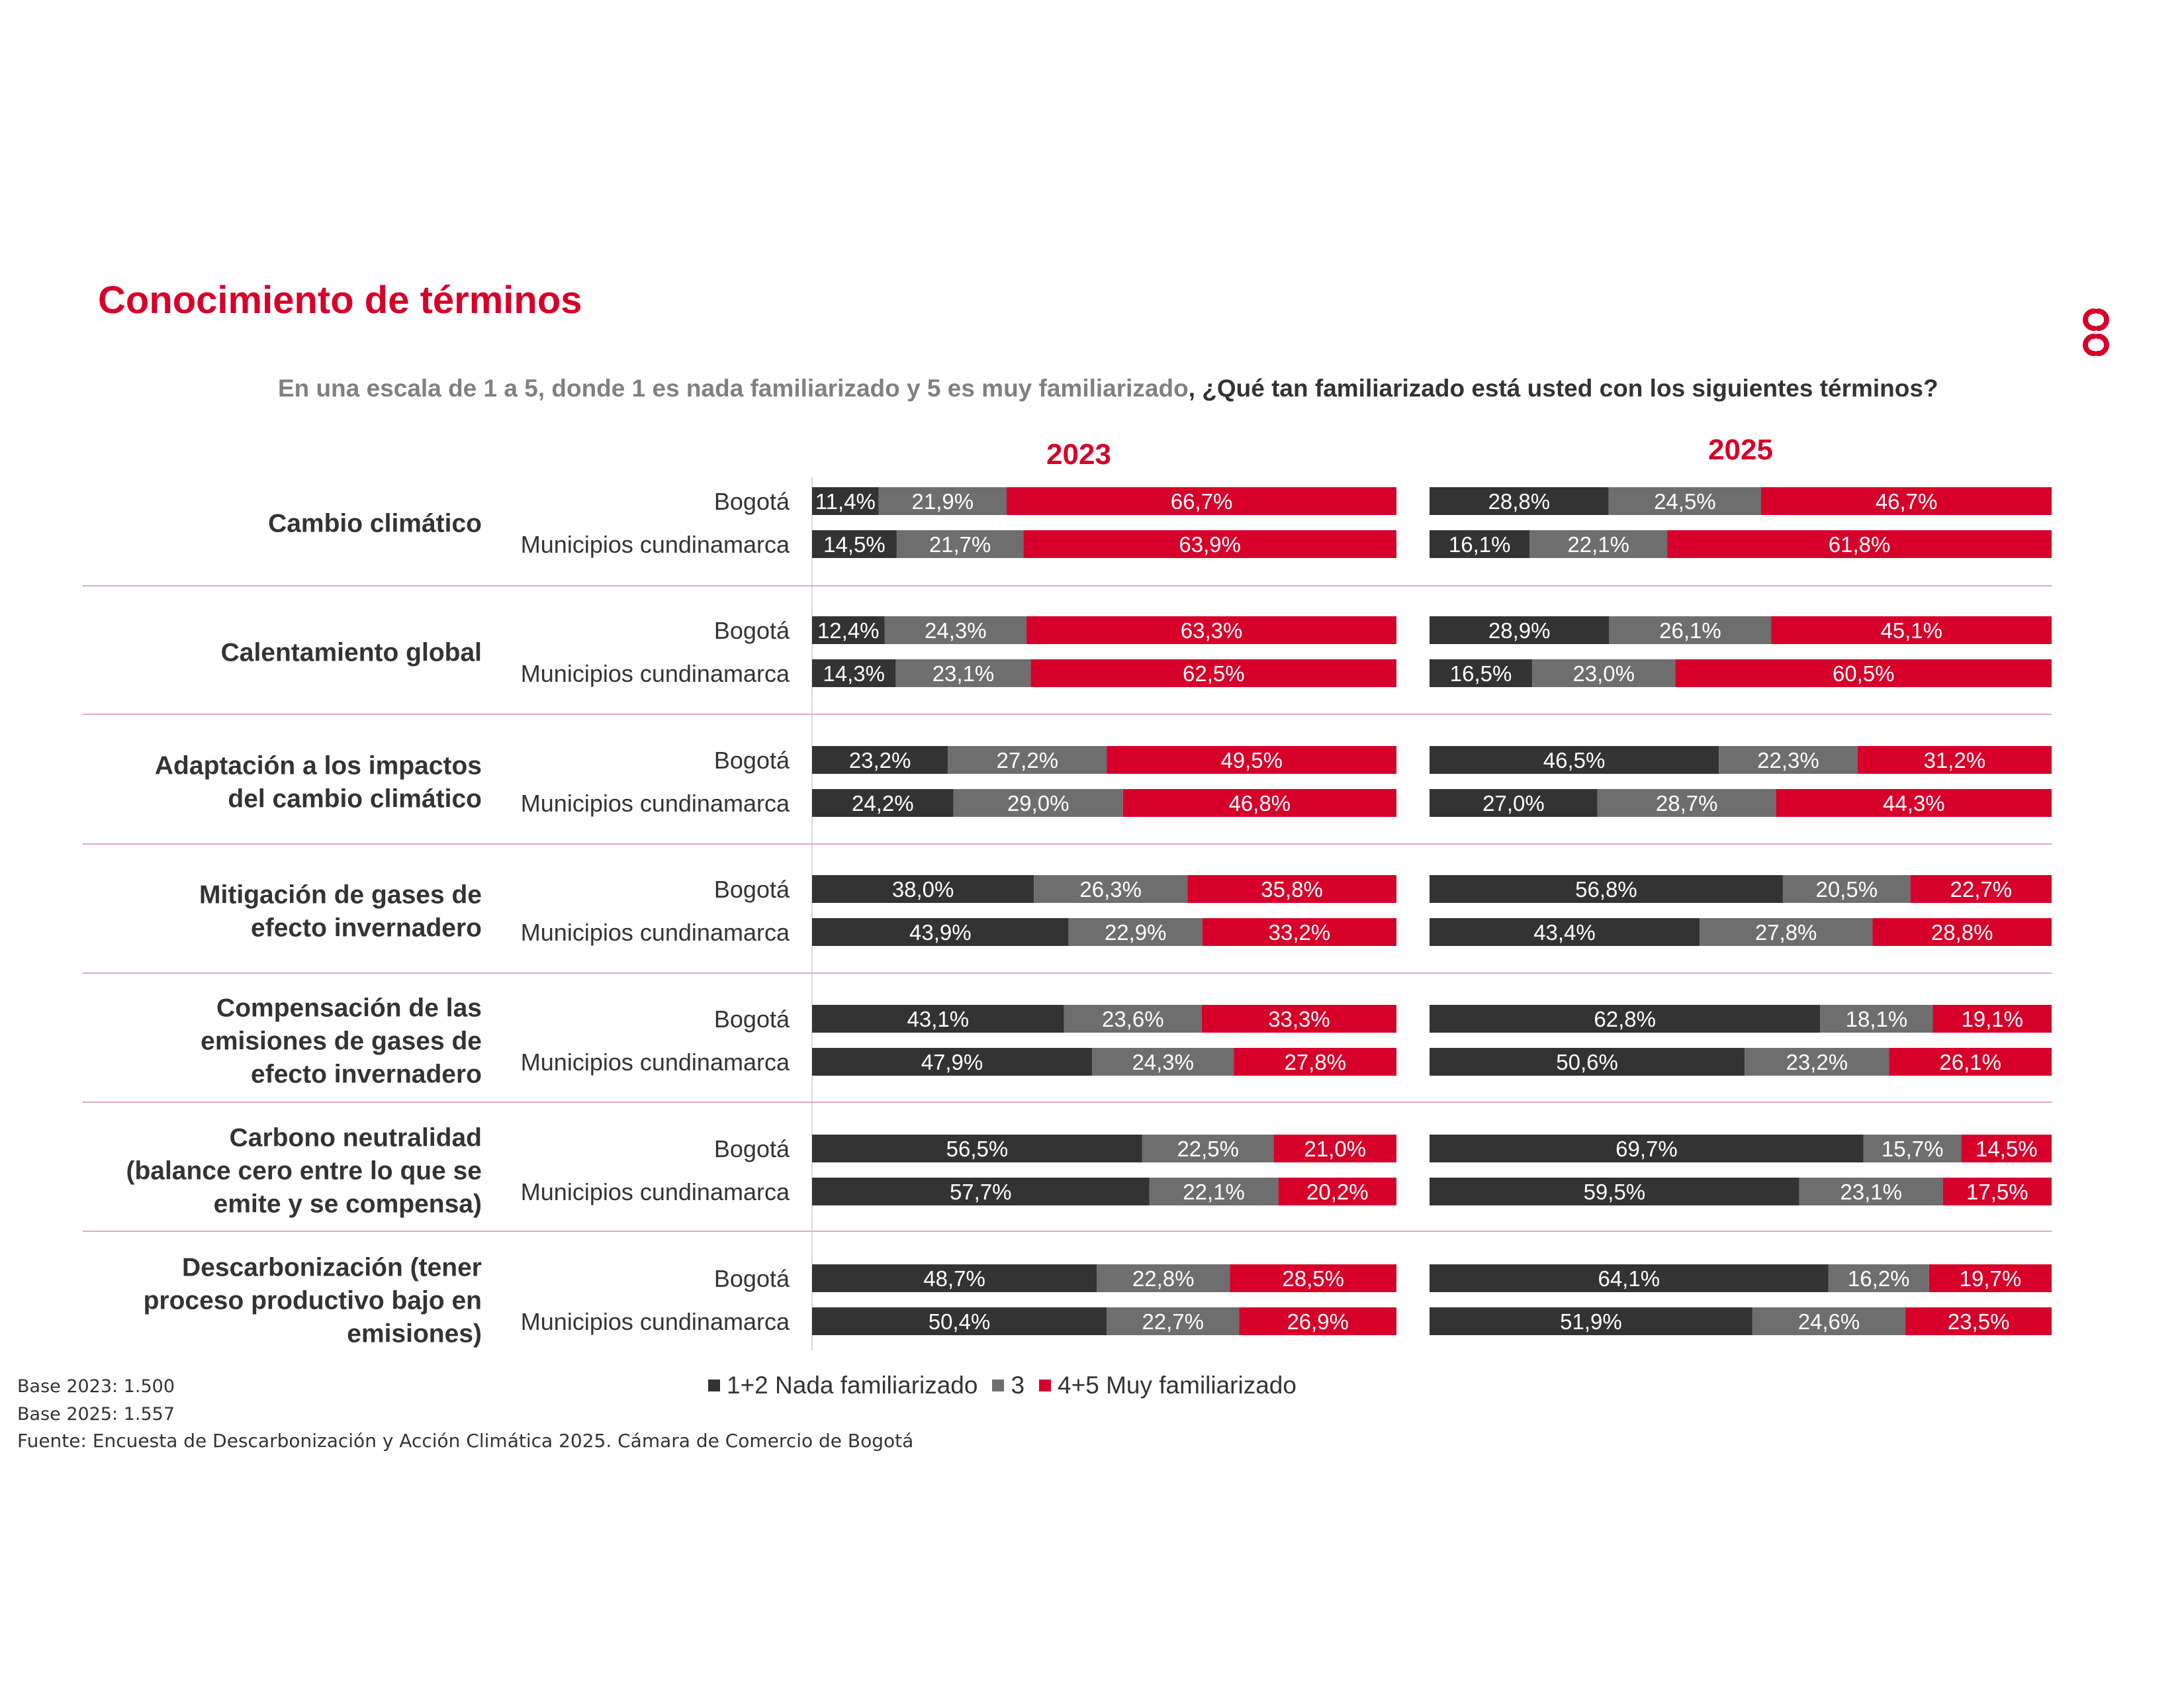  Describe the element at coordinates (1173, 1321) in the screenshot. I see `data-label: 22,7%` at that location.